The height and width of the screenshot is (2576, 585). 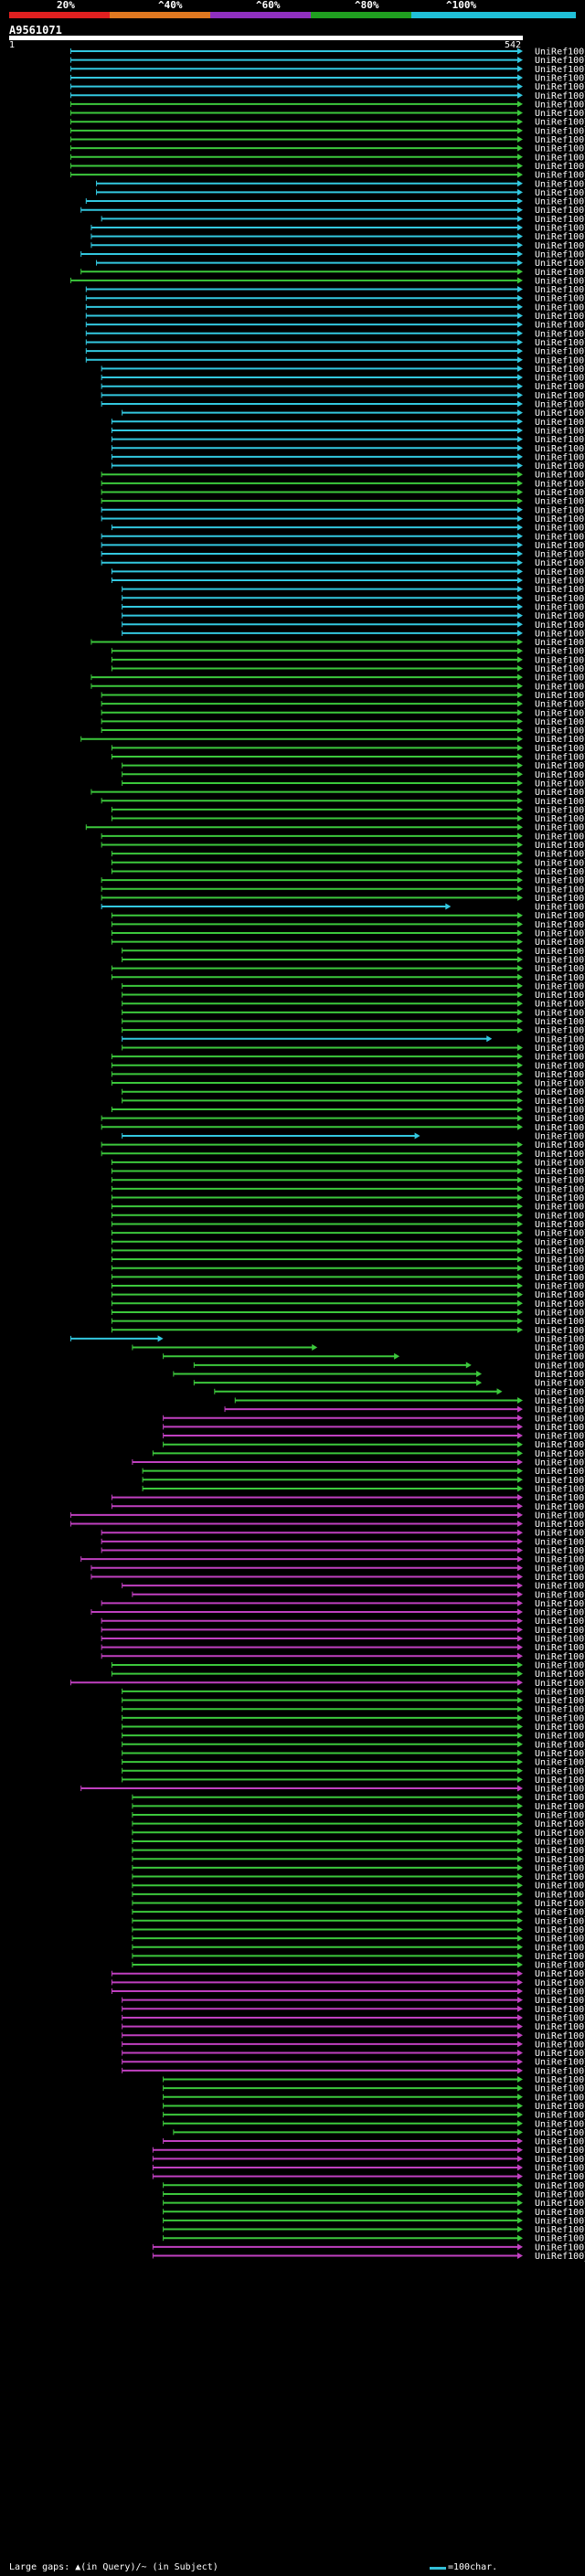 I want to click on hit-row: UniRef100_Q7XC54, so click(x=343, y=493).